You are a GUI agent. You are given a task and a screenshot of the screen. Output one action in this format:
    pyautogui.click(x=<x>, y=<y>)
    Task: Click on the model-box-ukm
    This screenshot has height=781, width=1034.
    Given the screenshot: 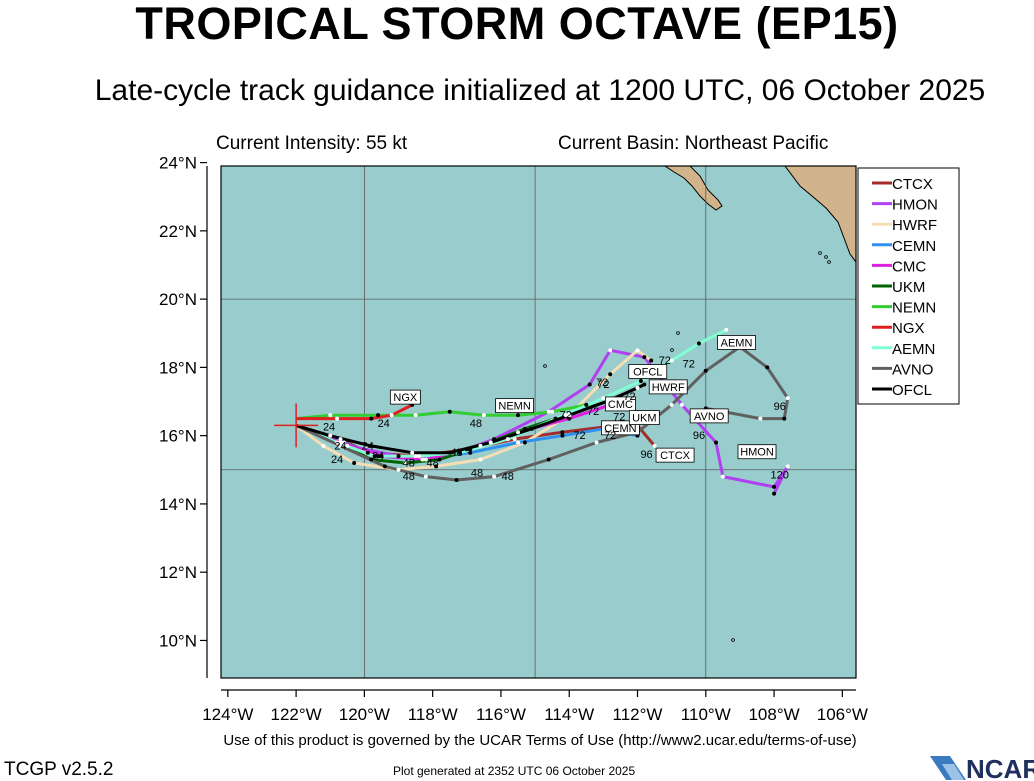 What is the action you would take?
    pyautogui.click(x=644, y=417)
    